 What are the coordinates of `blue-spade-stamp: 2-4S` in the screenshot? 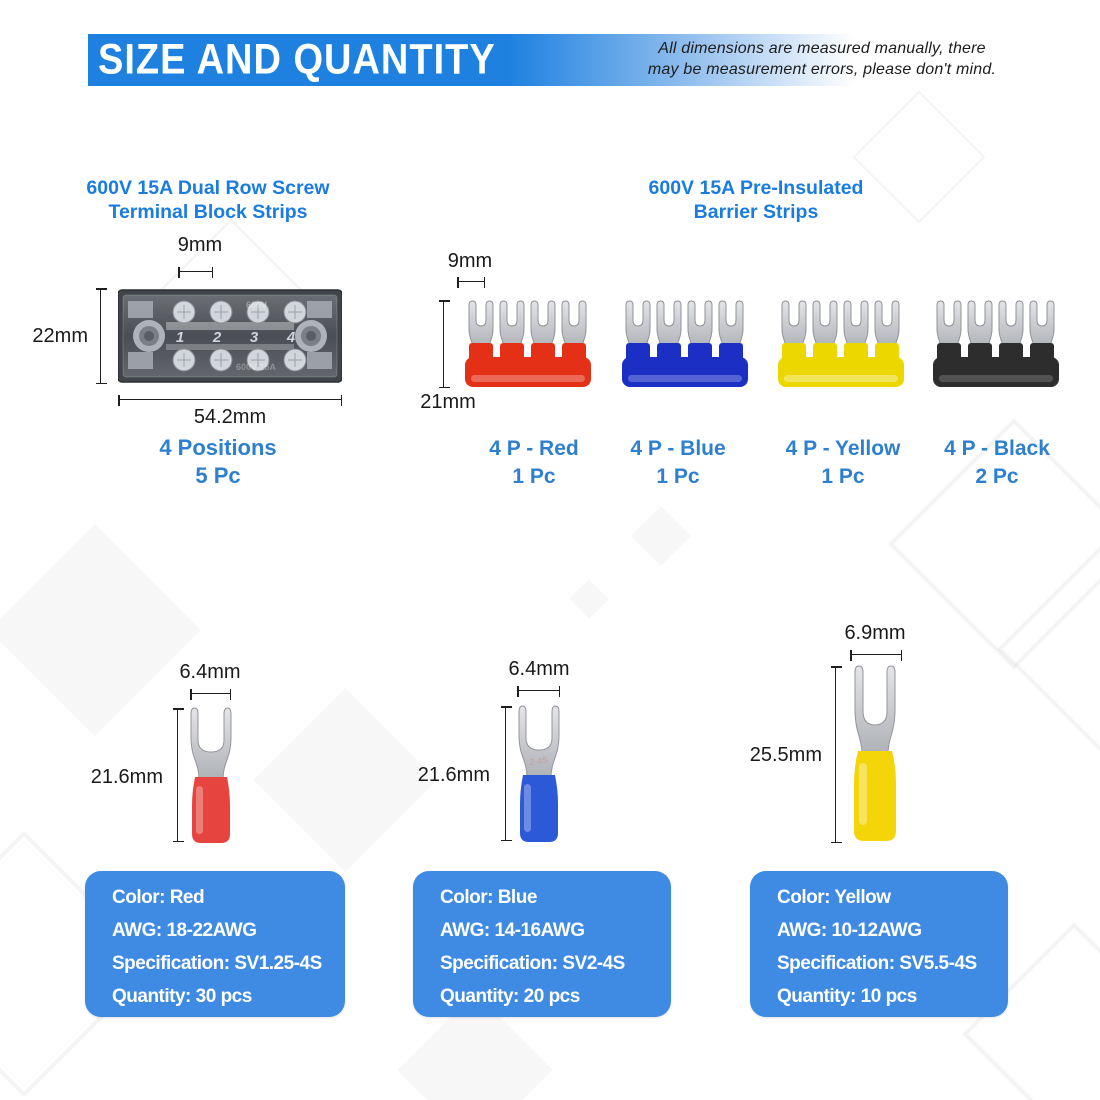 It's located at (538, 761).